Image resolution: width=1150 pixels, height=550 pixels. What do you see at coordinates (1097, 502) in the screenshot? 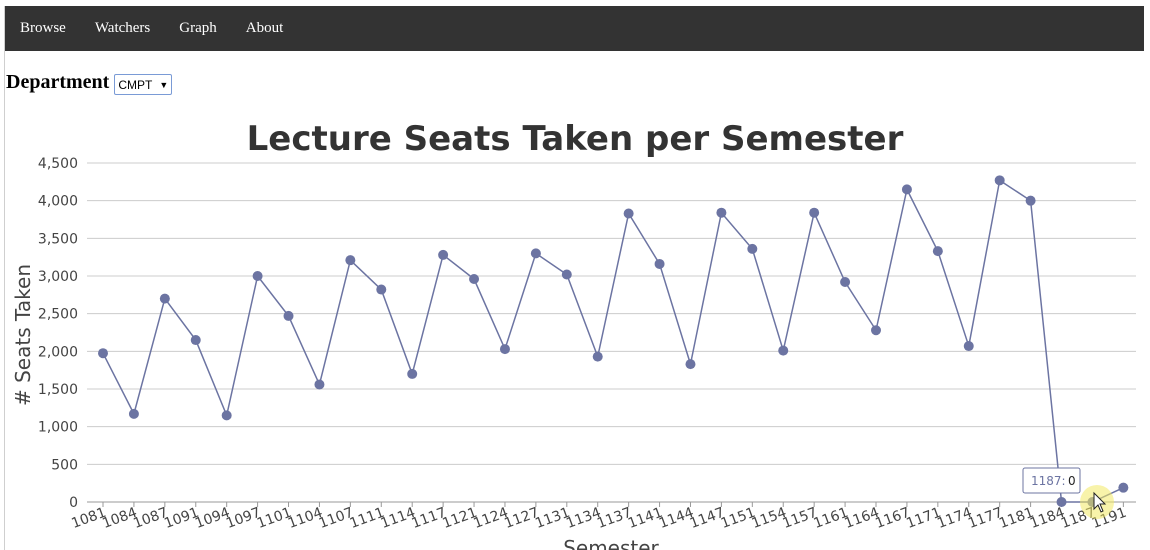
I see `mouse-cursor-icon` at bounding box center [1097, 502].